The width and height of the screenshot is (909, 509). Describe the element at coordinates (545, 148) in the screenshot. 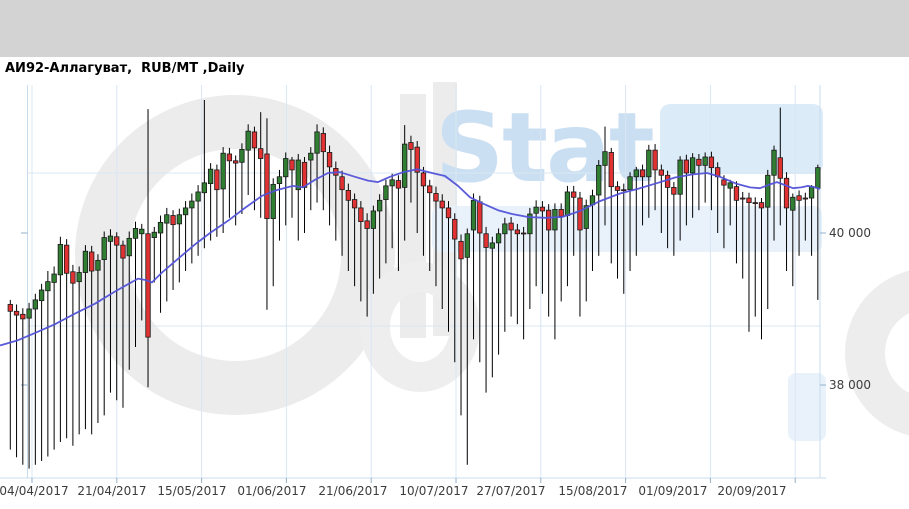

I see `watermark-stat-text: Stat` at that location.